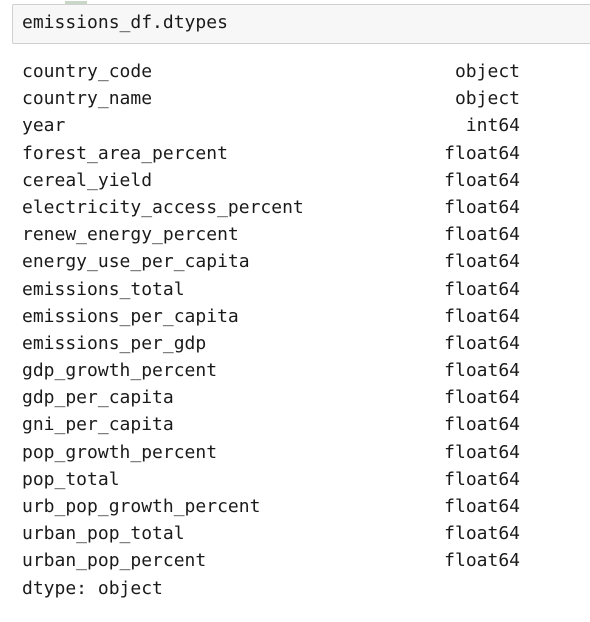 This screenshot has width=590, height=622. Describe the element at coordinates (272, 479) in the screenshot. I see `dtype-row: pop_total float64` at that location.